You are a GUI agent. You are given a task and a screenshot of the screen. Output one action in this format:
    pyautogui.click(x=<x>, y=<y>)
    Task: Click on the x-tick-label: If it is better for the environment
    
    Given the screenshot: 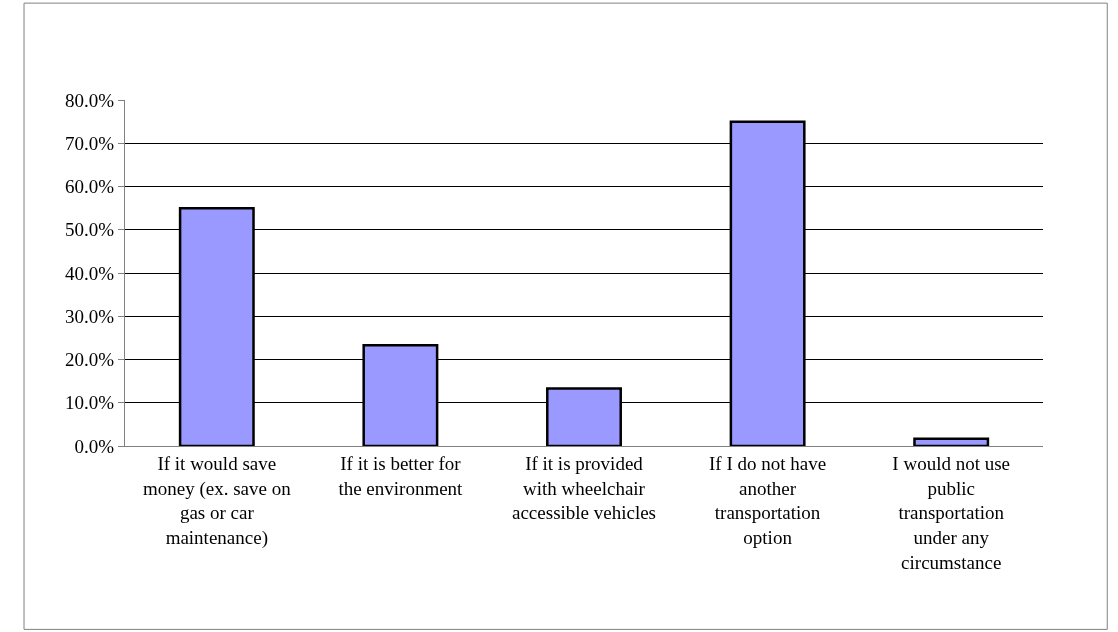 What is the action you would take?
    pyautogui.click(x=401, y=475)
    